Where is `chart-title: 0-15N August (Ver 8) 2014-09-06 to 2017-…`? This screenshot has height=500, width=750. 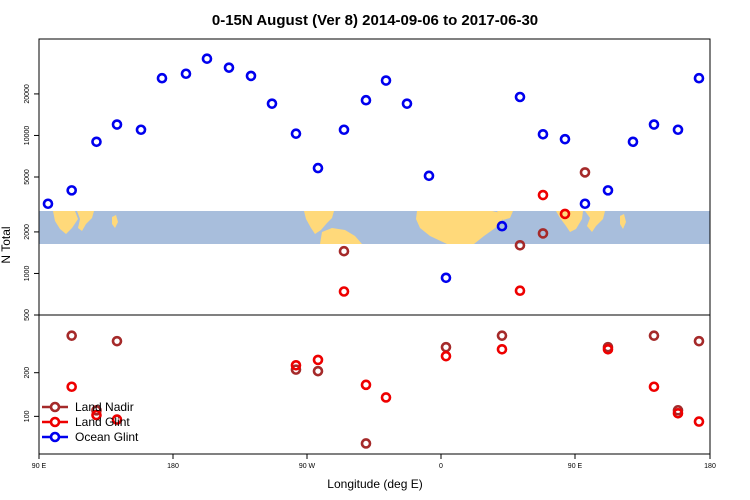 chart-title: 0-15N August (Ver 8) 2014-09-06 to 2017-… is located at coordinates (375, 20).